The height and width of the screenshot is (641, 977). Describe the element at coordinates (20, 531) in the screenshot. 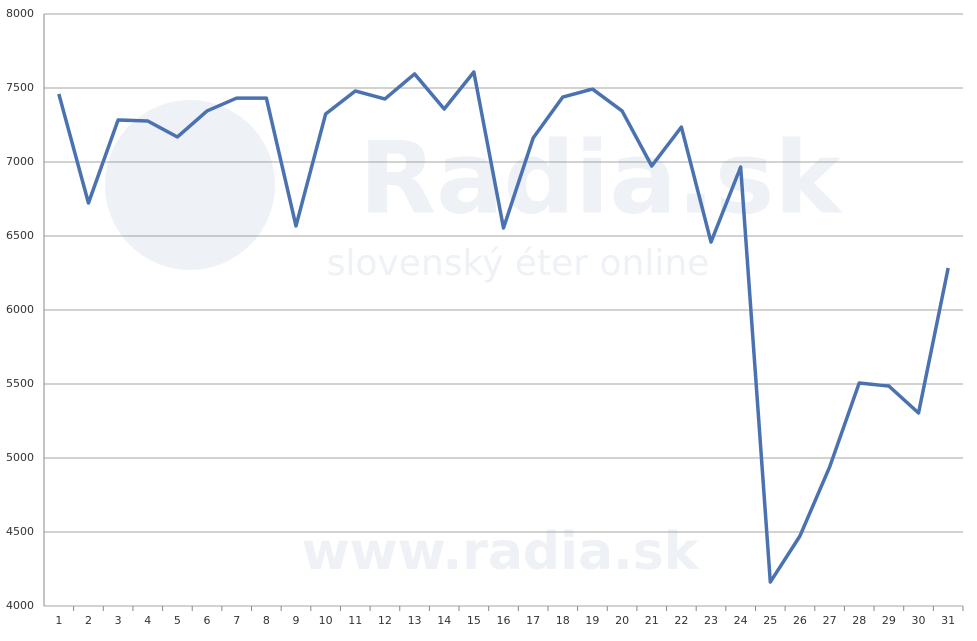

I see `y-tick-label: 4500` at that location.